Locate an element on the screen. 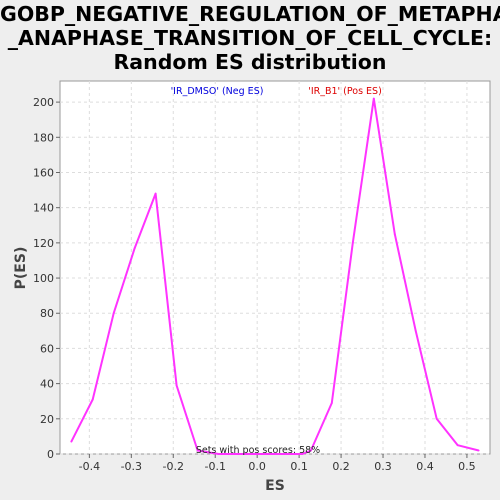 The width and height of the screenshot is (500, 500). y-tick-label: 20 is located at coordinates (47, 419).